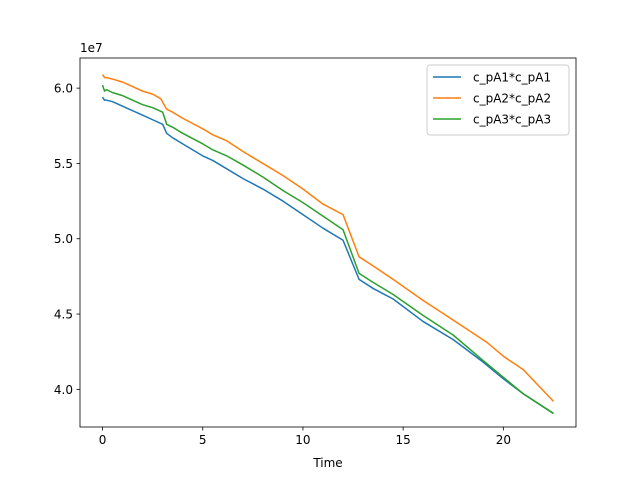  I want to click on y-tick-label: 4.0, so click(63, 390).